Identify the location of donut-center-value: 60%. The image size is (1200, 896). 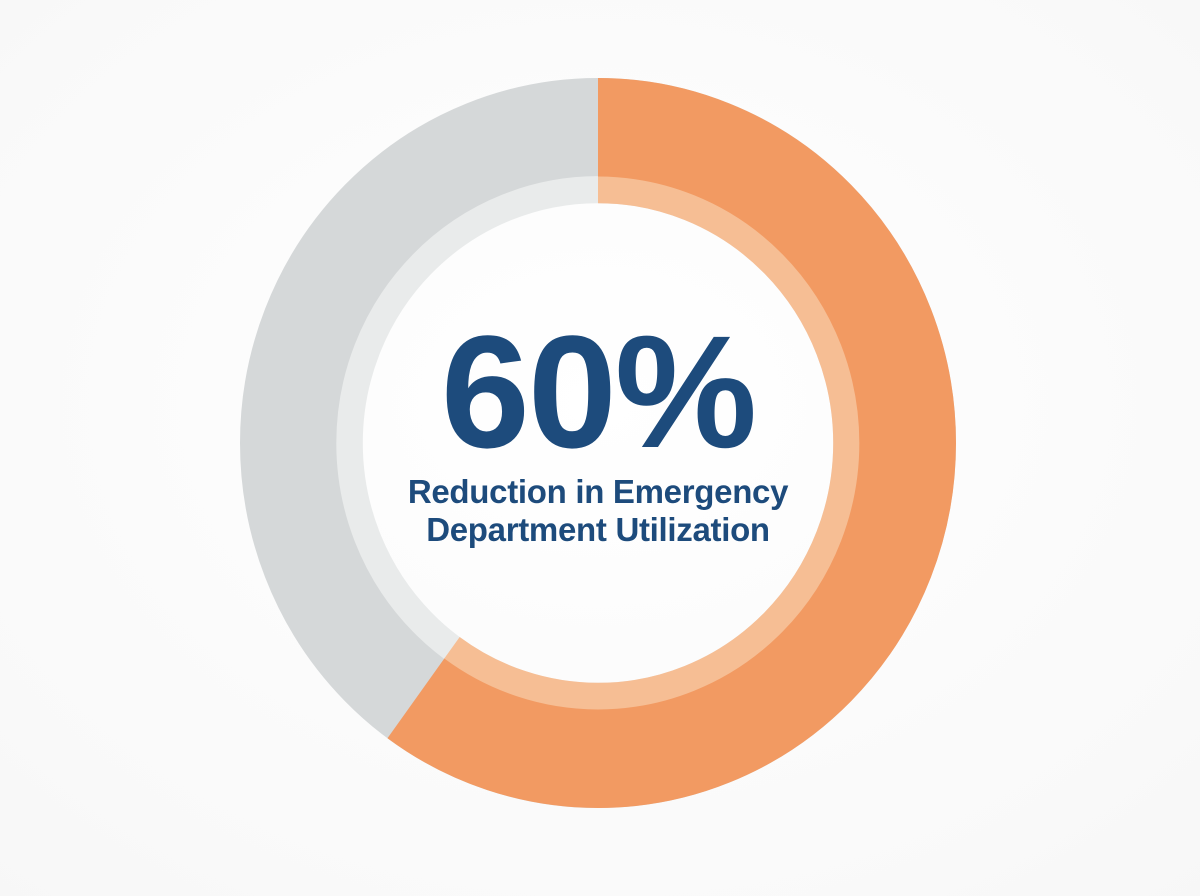
(598, 391).